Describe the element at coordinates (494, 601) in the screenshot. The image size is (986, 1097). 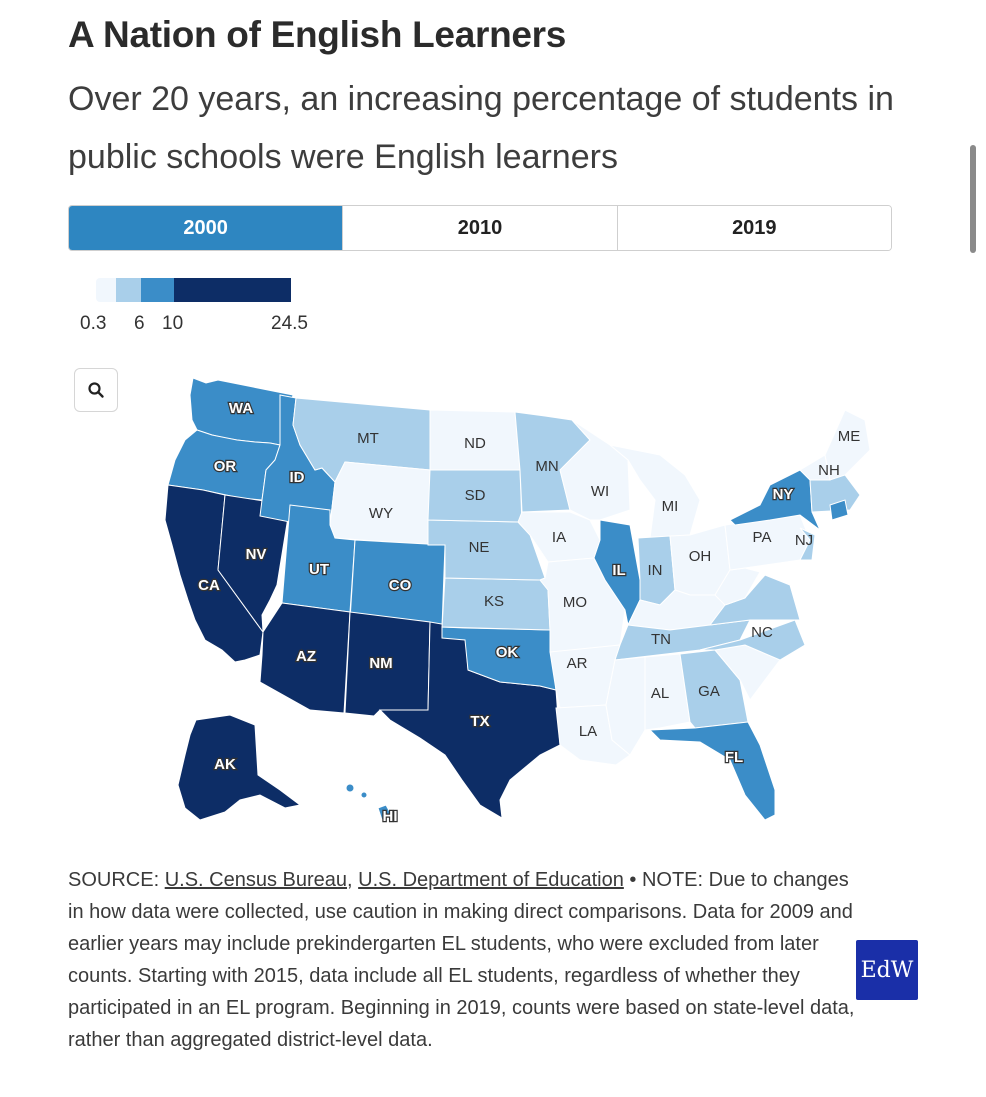
I see `label-ks: KS` at that location.